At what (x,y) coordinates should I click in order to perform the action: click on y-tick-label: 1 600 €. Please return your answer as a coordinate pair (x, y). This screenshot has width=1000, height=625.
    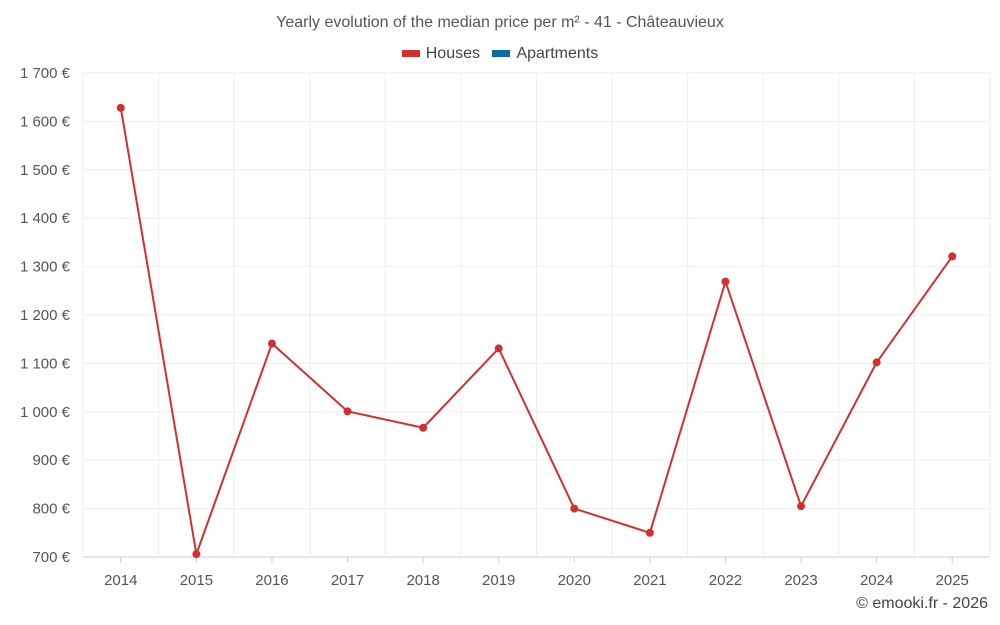
    Looking at the image, I should click on (45, 121).